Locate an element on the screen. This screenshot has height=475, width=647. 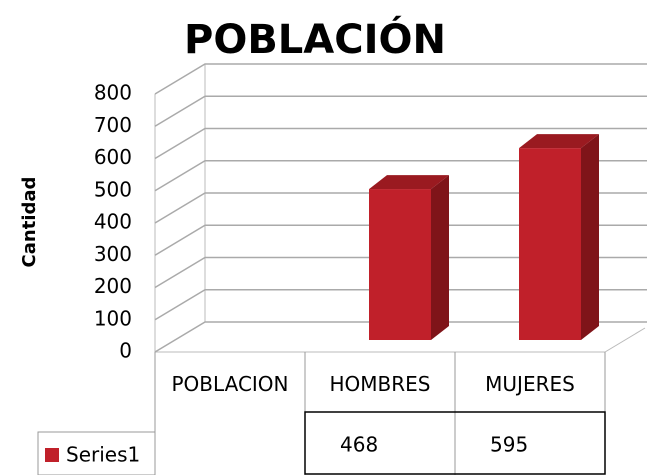
legend-cell is located at coordinates (96, 453).